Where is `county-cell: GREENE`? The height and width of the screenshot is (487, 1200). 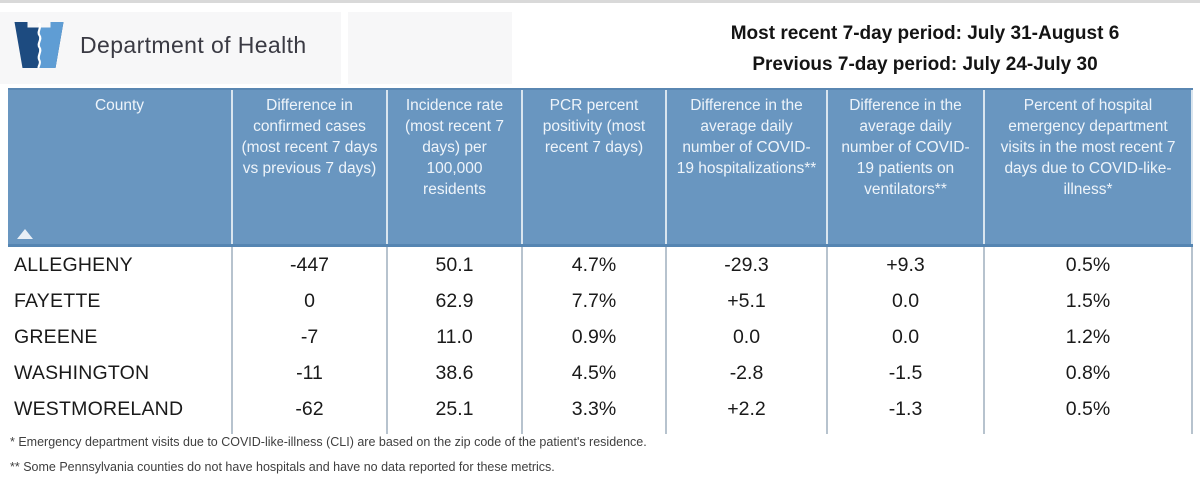
county-cell: GREENE is located at coordinates (120, 337).